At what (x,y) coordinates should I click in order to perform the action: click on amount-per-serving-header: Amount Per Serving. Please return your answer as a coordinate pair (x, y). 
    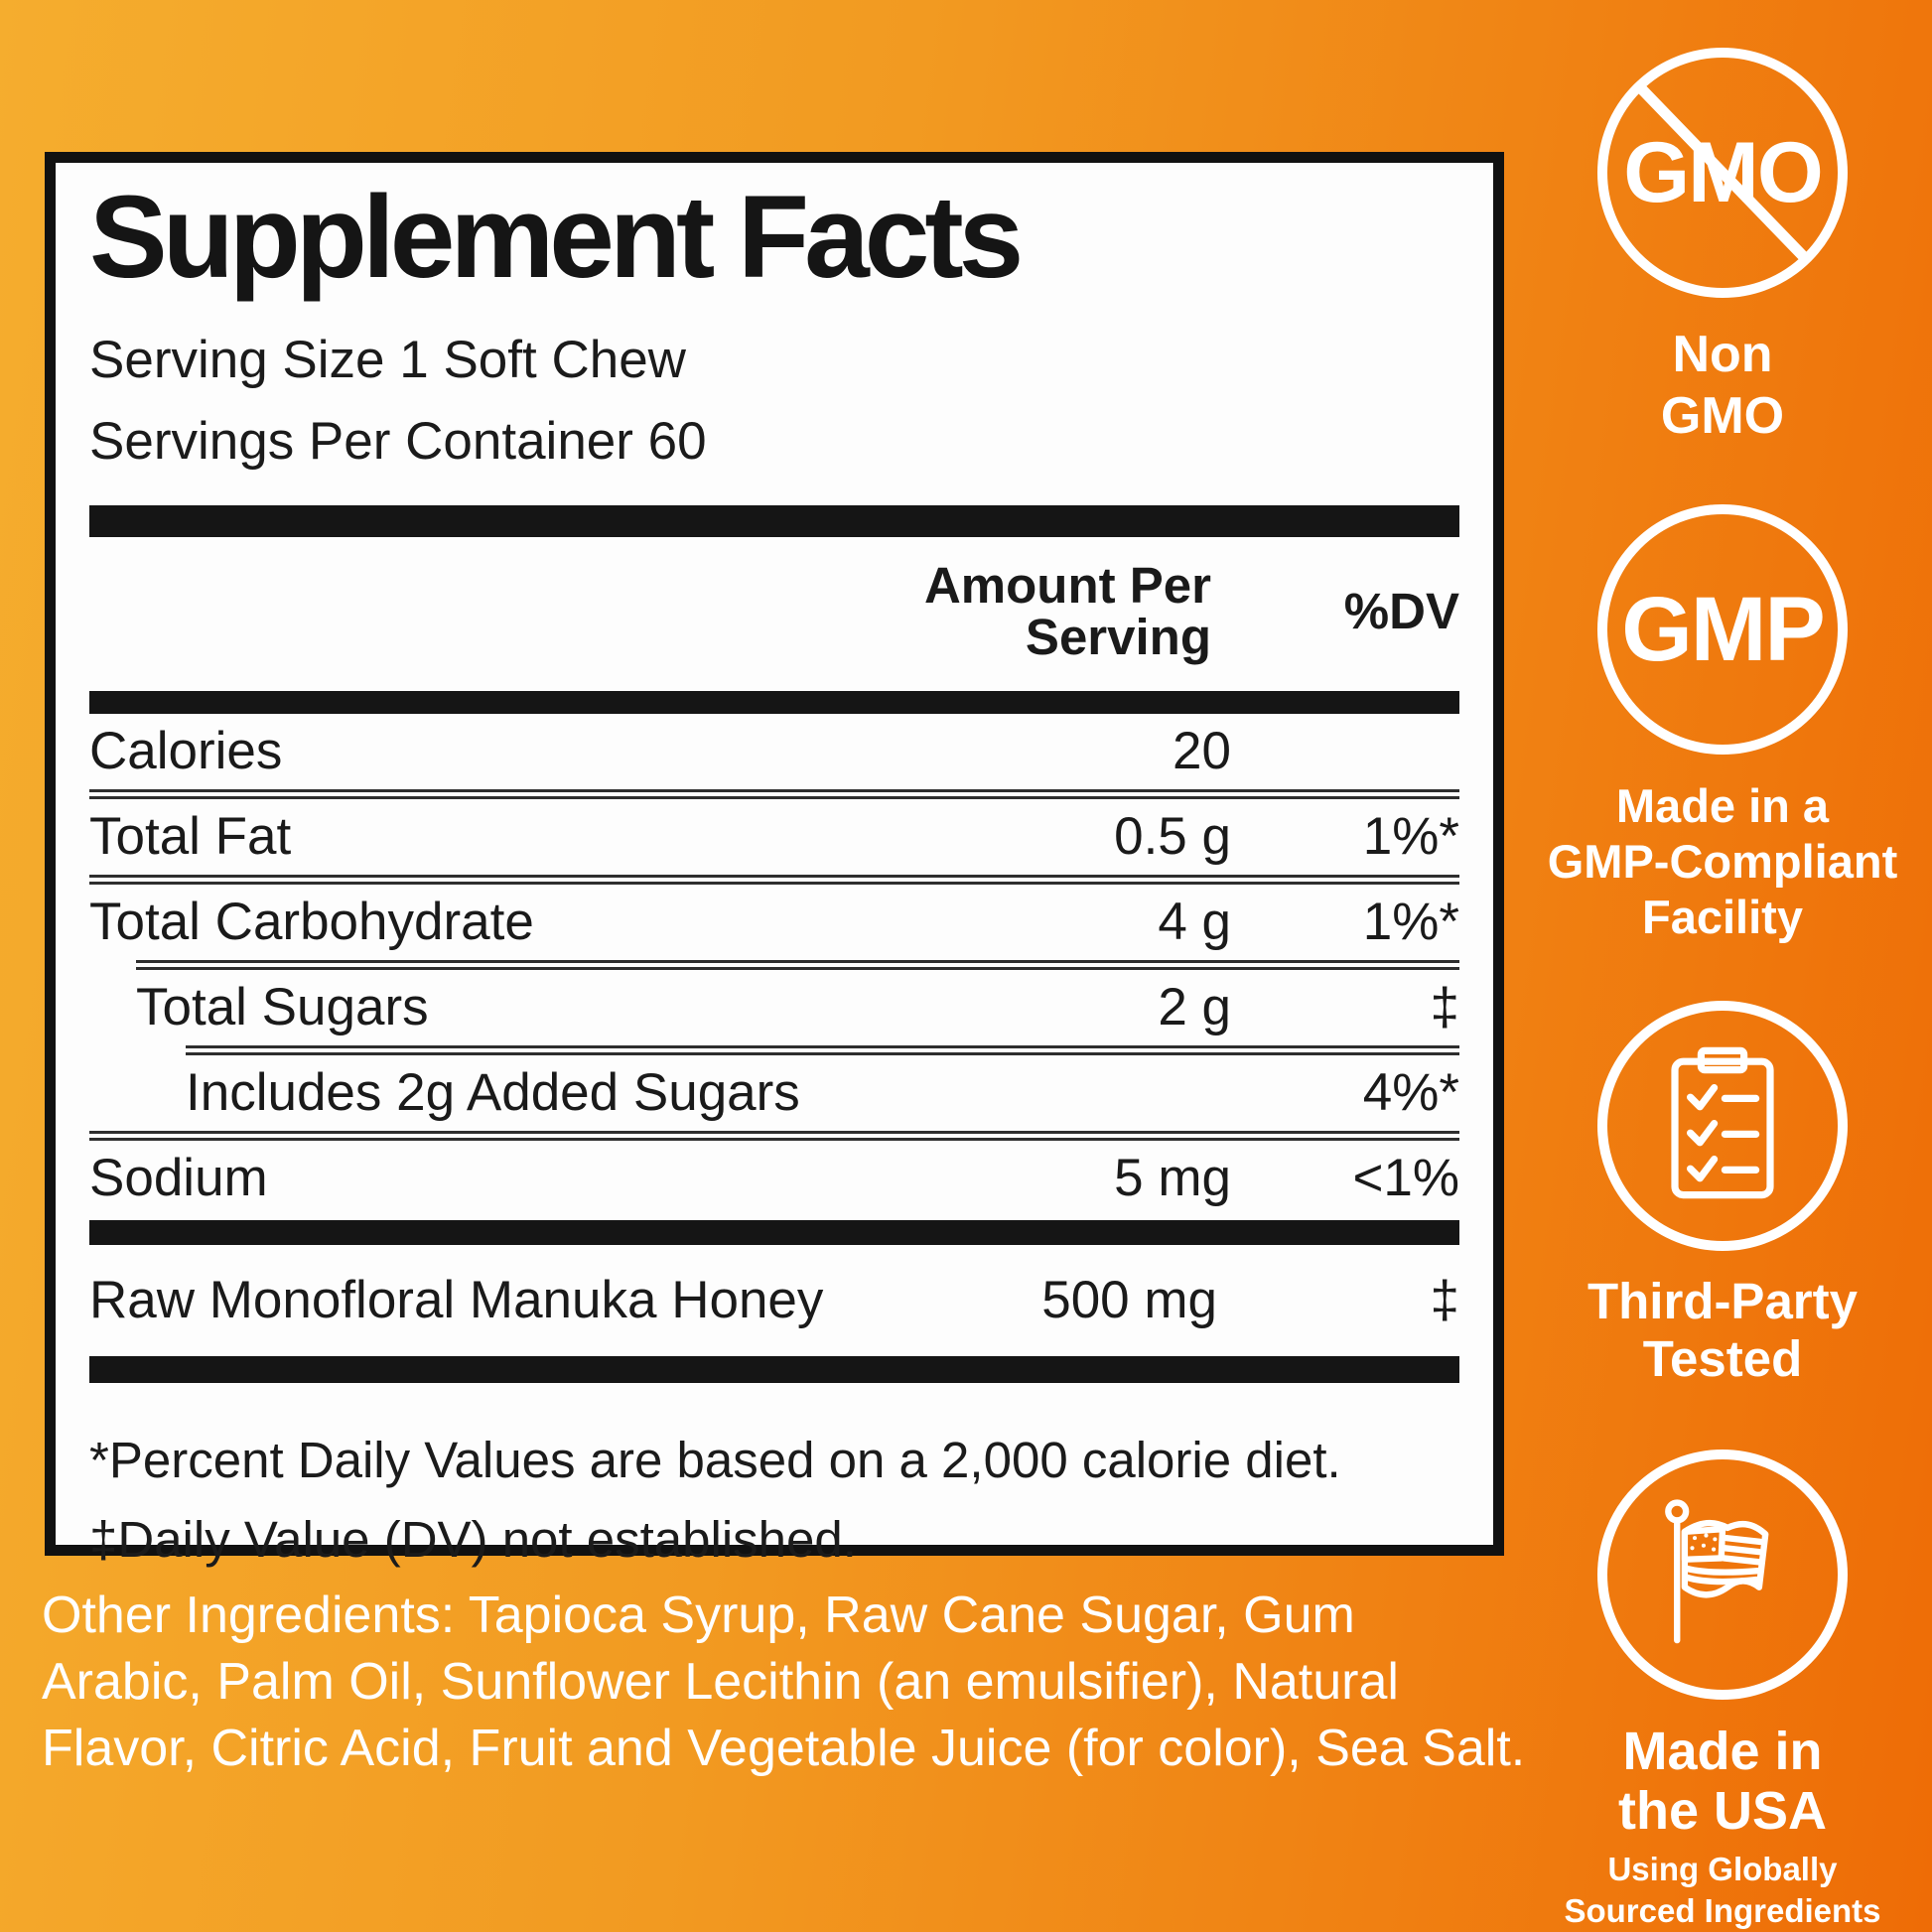
    Looking at the image, I should click on (1067, 610).